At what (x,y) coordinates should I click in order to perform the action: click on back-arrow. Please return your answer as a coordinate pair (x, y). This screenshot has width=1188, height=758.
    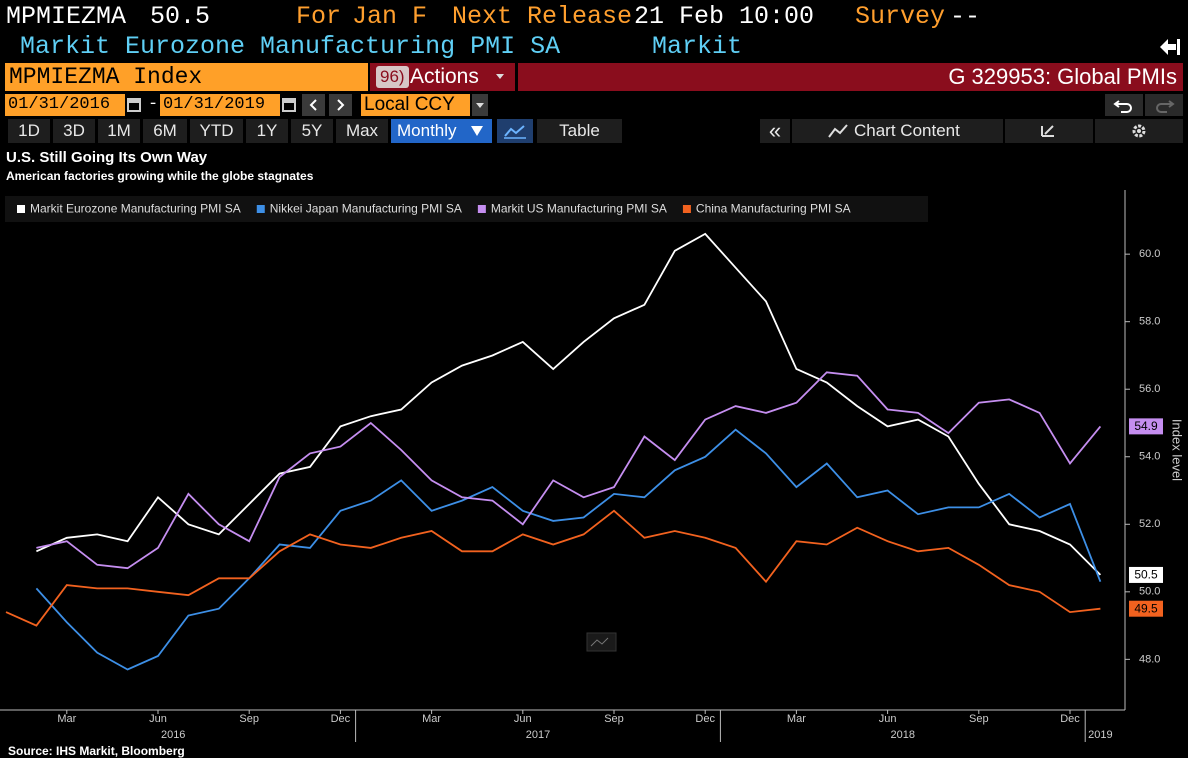
    Looking at the image, I should click on (1168, 47).